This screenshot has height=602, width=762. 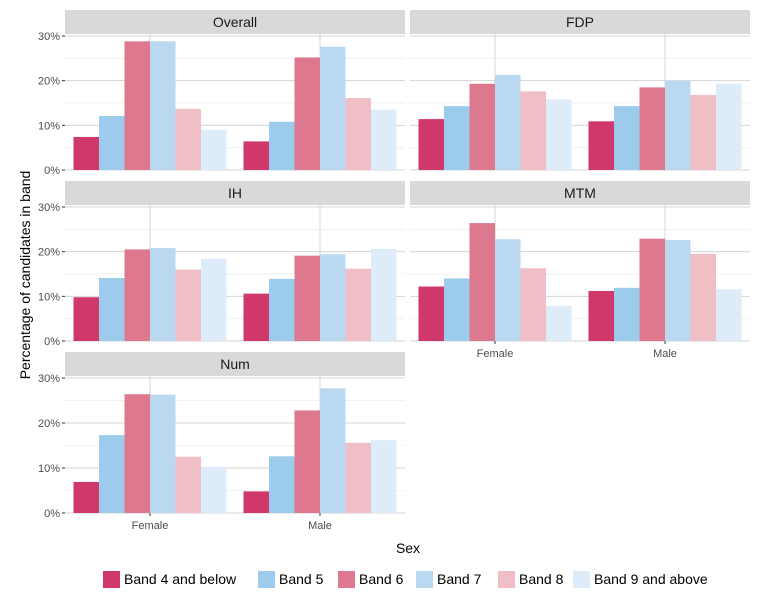 I want to click on legend-label: Band 5, so click(x=301, y=579).